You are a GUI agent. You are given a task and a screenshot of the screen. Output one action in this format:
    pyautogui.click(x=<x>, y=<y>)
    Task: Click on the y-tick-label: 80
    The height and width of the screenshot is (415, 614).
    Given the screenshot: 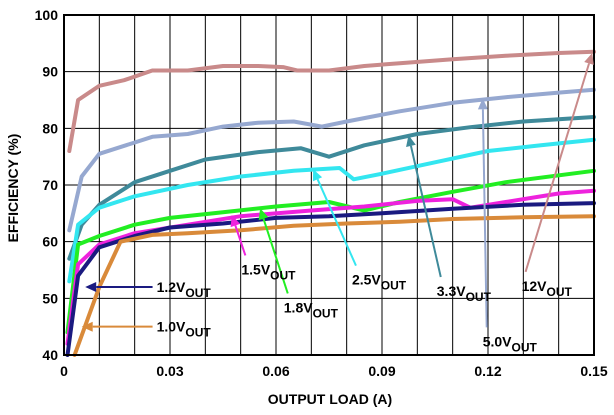 What is the action you would take?
    pyautogui.click(x=50, y=128)
    